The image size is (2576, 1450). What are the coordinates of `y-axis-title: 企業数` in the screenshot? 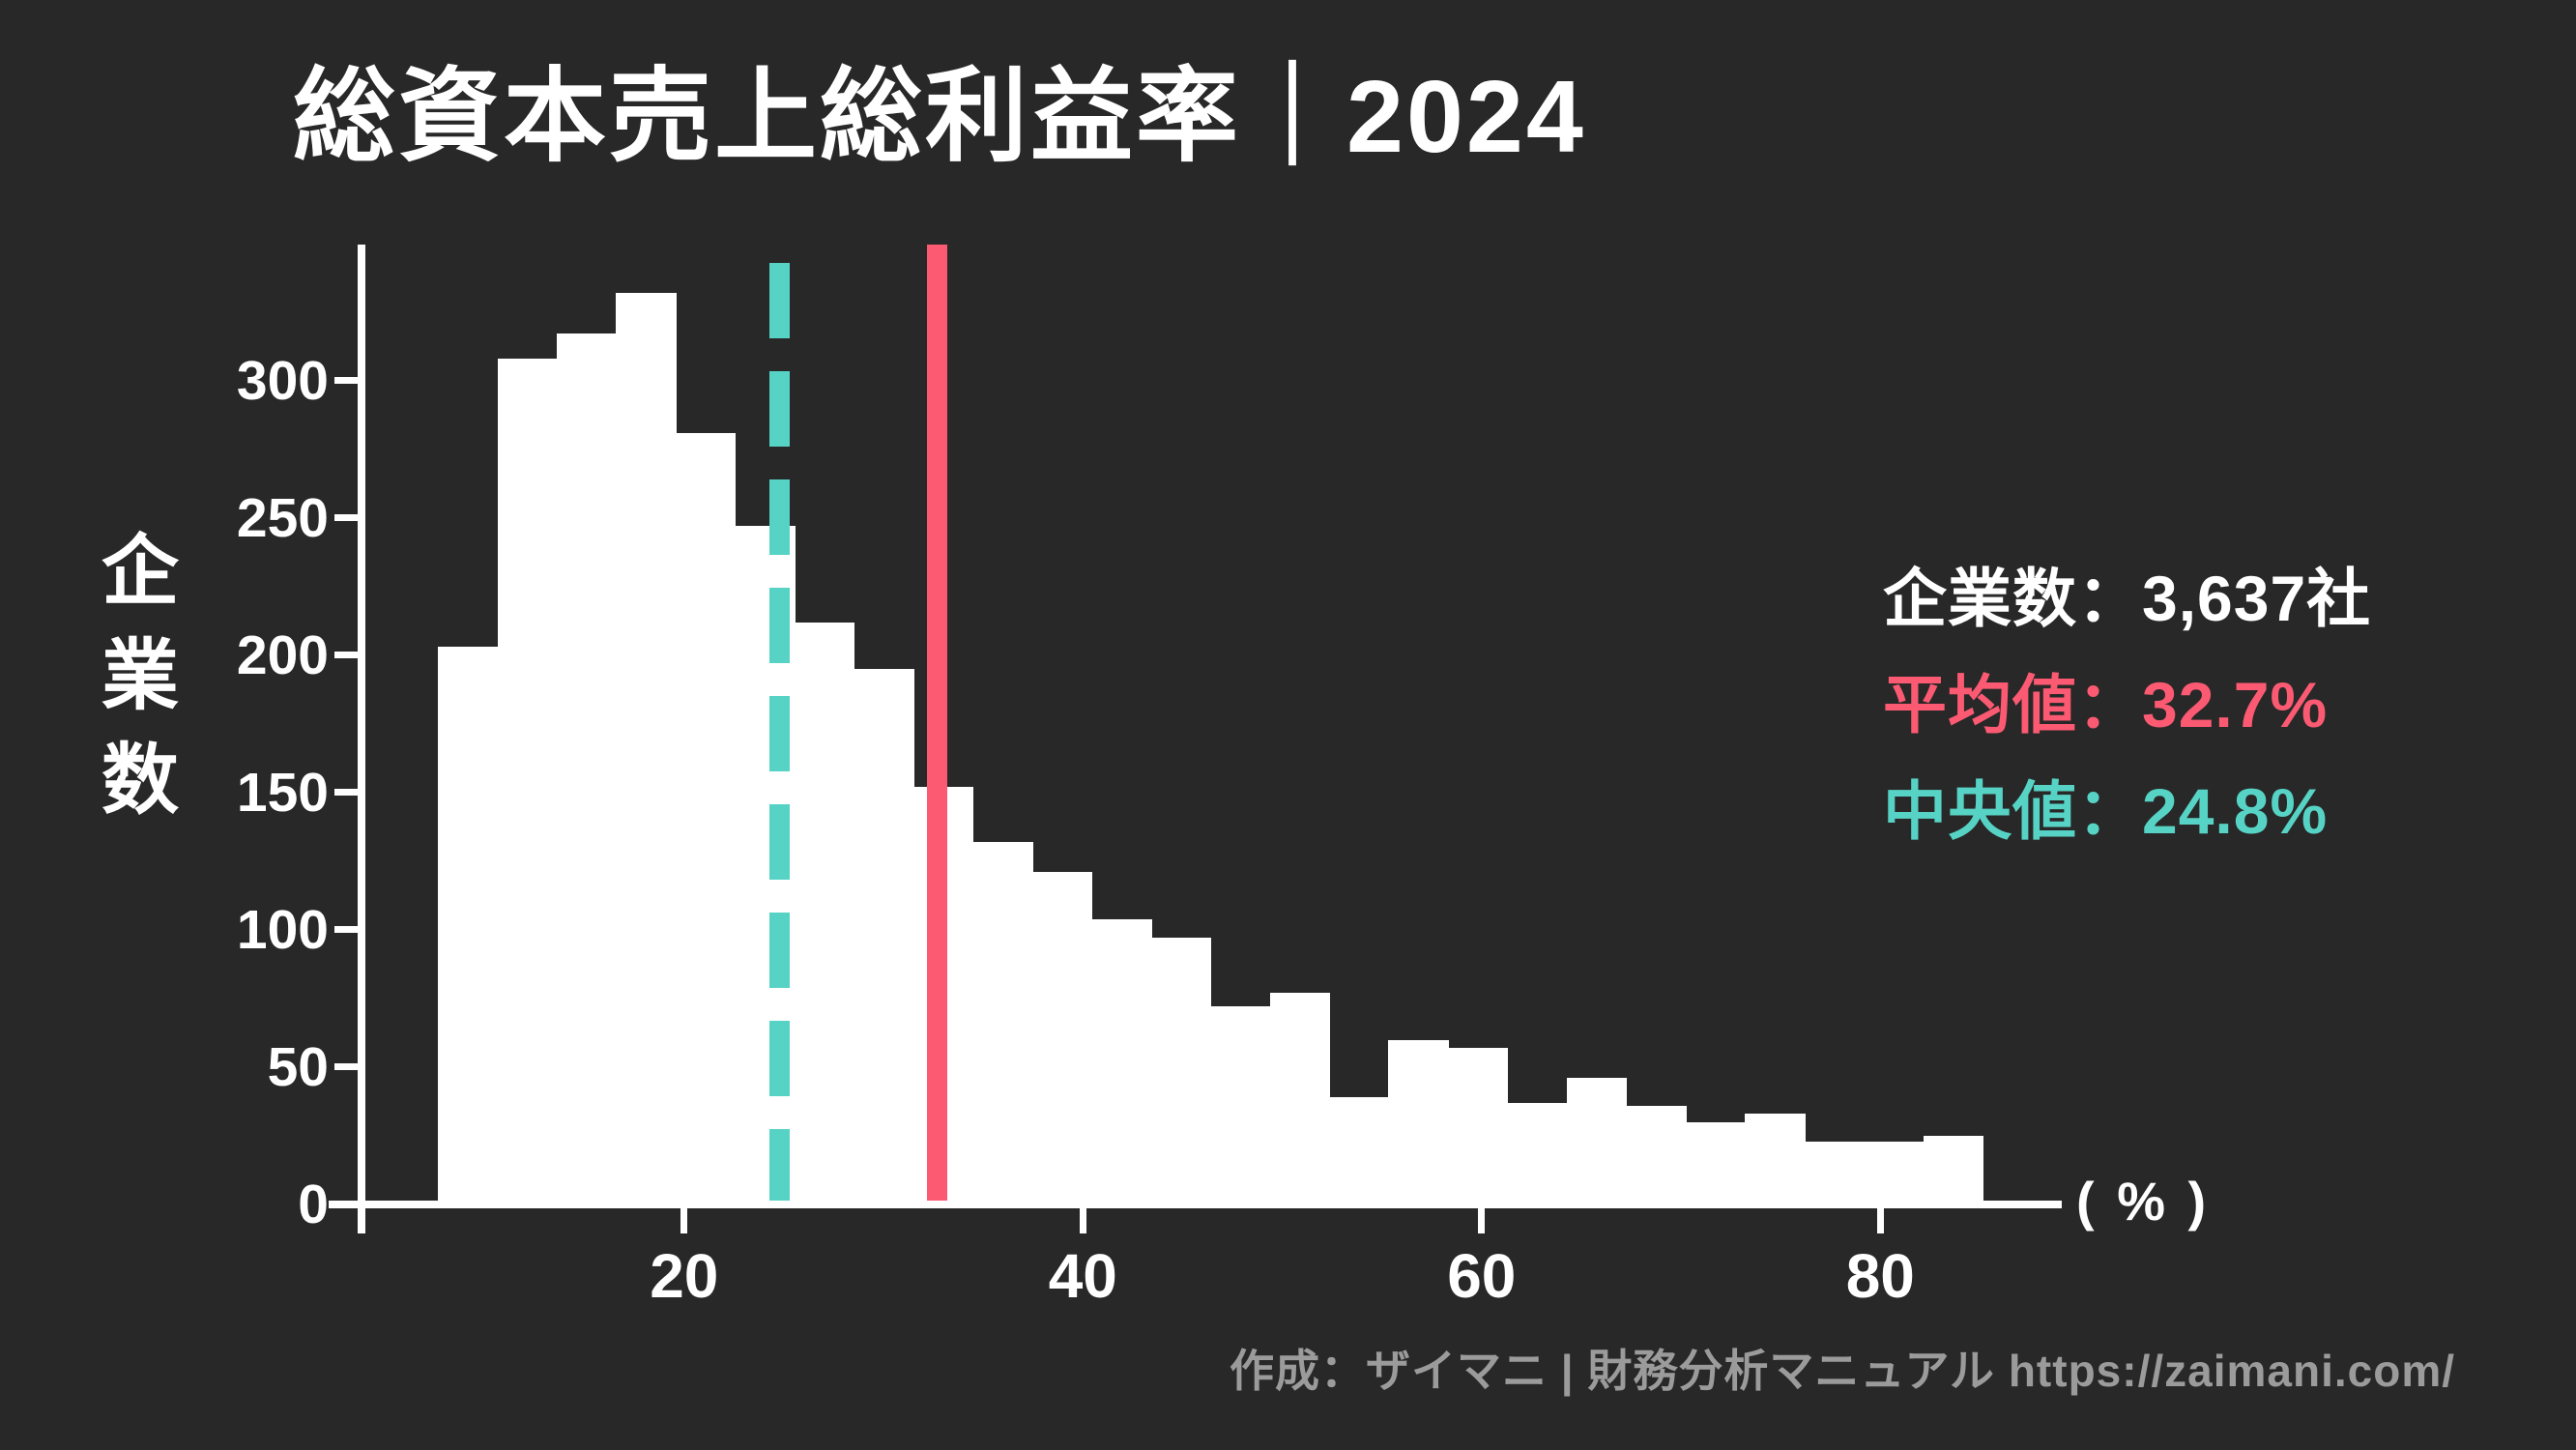 It's located at (134, 686).